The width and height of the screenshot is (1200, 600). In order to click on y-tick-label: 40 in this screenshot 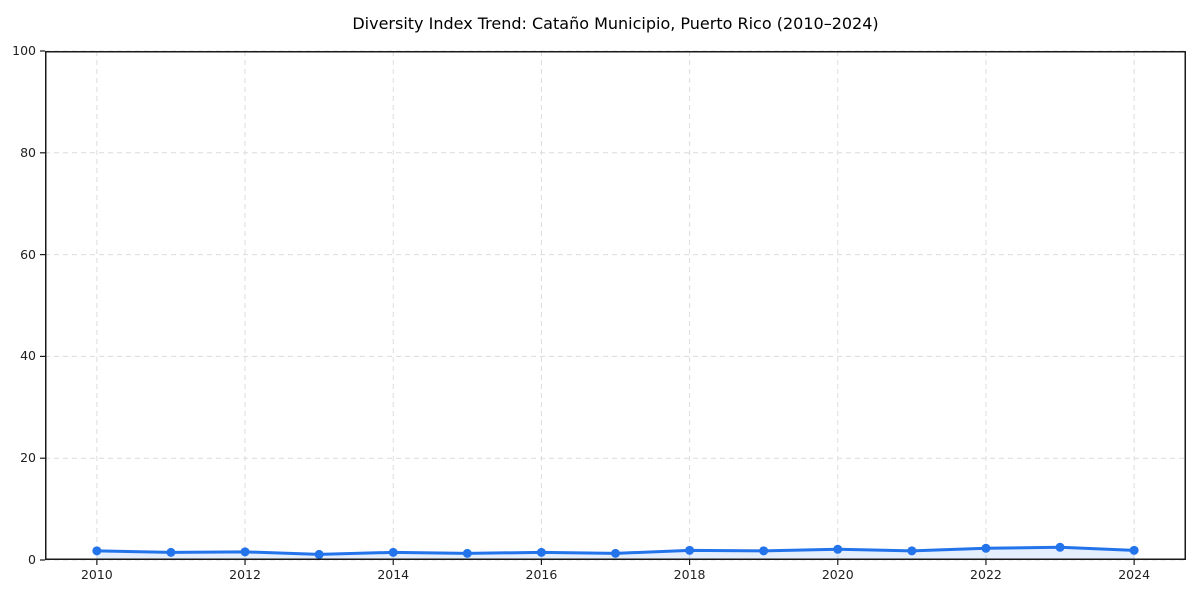, I will do `click(28, 356)`.